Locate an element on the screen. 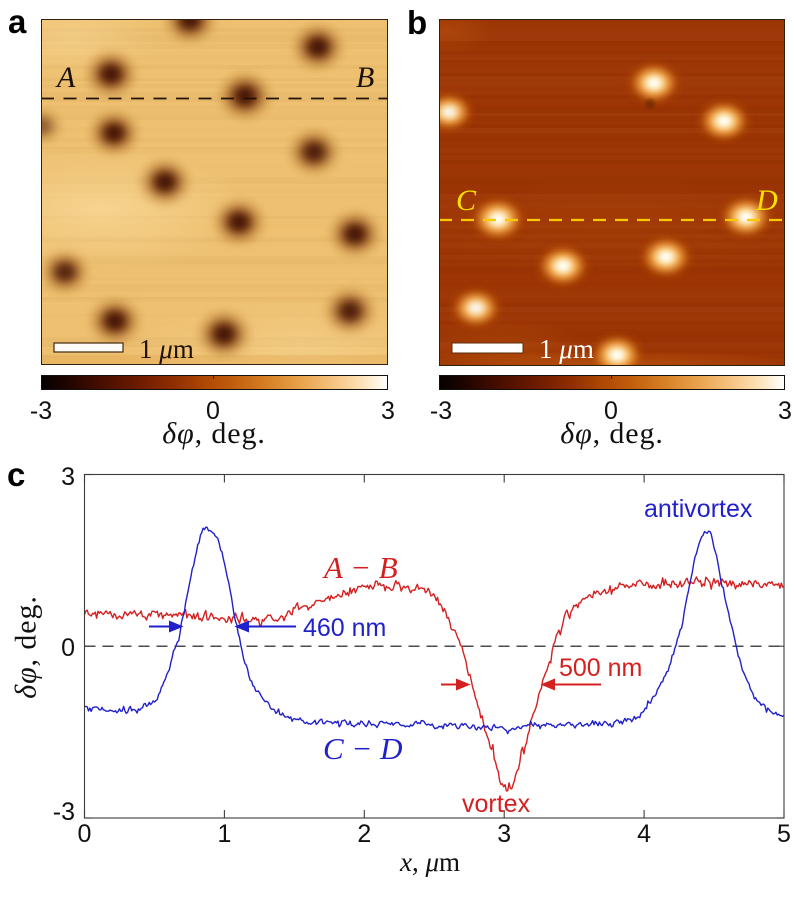 This screenshot has width=794, height=900. svg-text: B is located at coordinates (365, 77).